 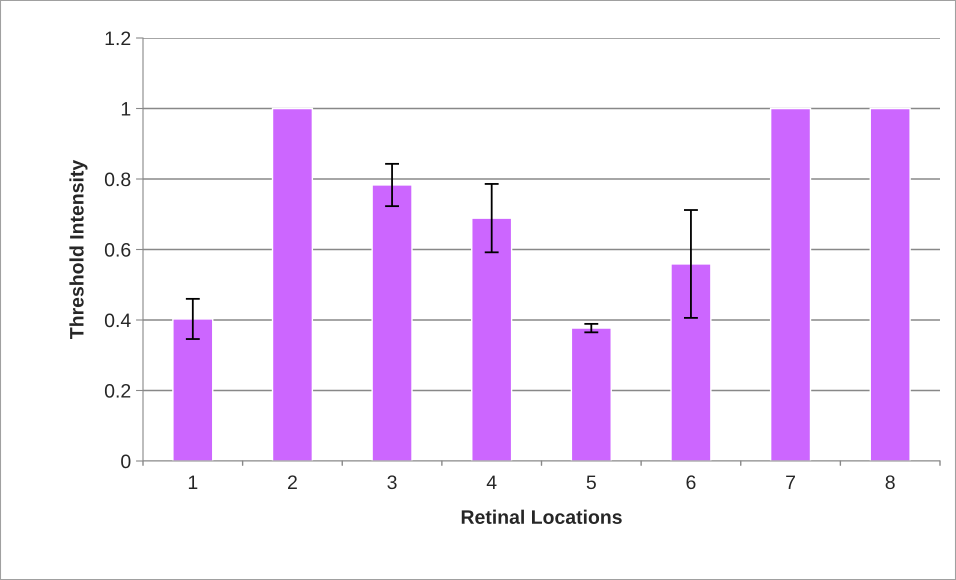 What do you see at coordinates (890, 482) in the screenshot?
I see `x-tick-label: 8` at bounding box center [890, 482].